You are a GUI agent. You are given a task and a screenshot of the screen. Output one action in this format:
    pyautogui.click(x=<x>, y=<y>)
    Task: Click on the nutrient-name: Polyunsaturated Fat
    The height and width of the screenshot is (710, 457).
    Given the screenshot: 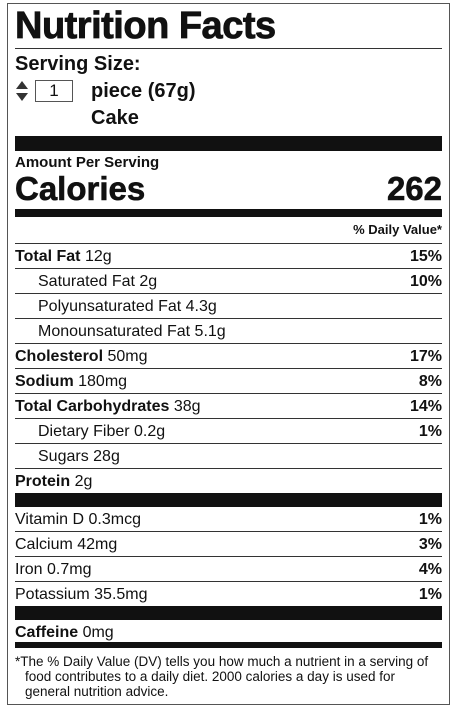 What is the action you would take?
    pyautogui.click(x=110, y=306)
    